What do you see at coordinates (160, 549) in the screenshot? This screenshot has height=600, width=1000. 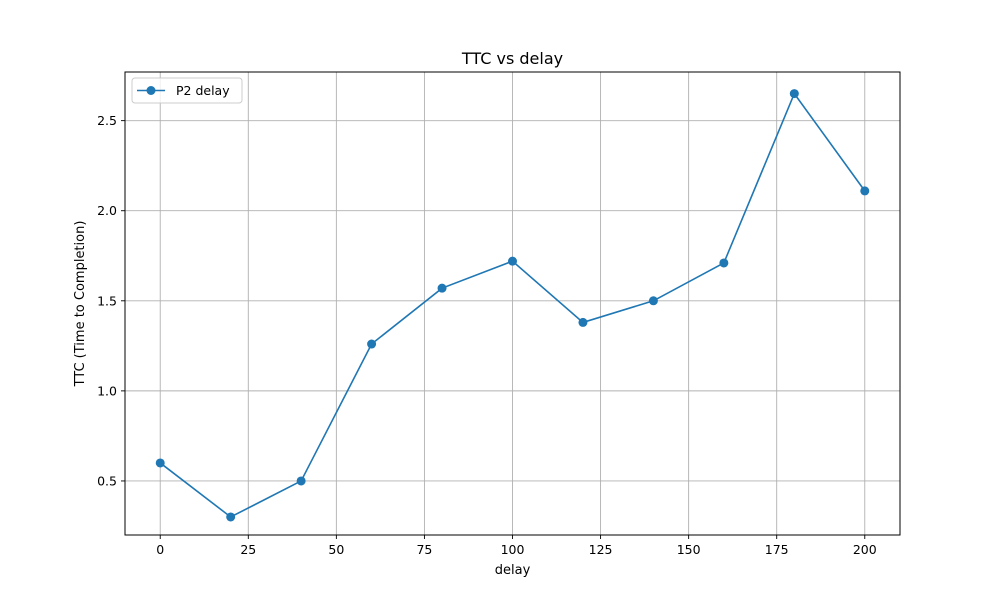 I see `x-tick-label: 0` at bounding box center [160, 549].